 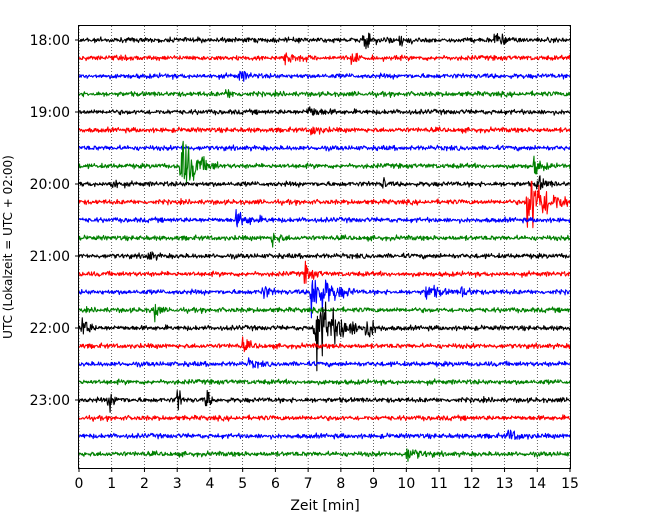 What do you see at coordinates (50, 329) in the screenshot?
I see `y-tick-label: 22:00` at bounding box center [50, 329].